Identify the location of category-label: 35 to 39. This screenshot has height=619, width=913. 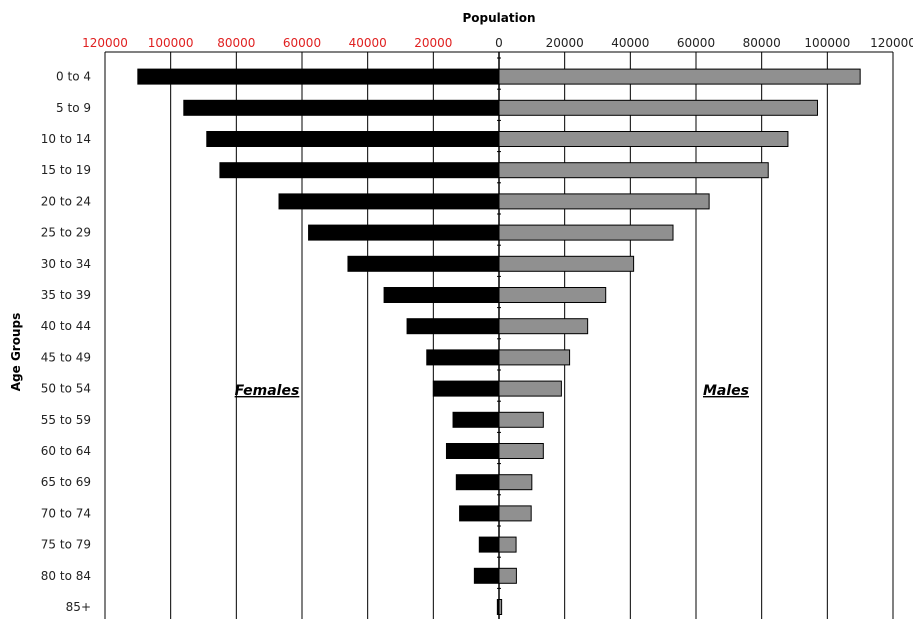
(66, 295).